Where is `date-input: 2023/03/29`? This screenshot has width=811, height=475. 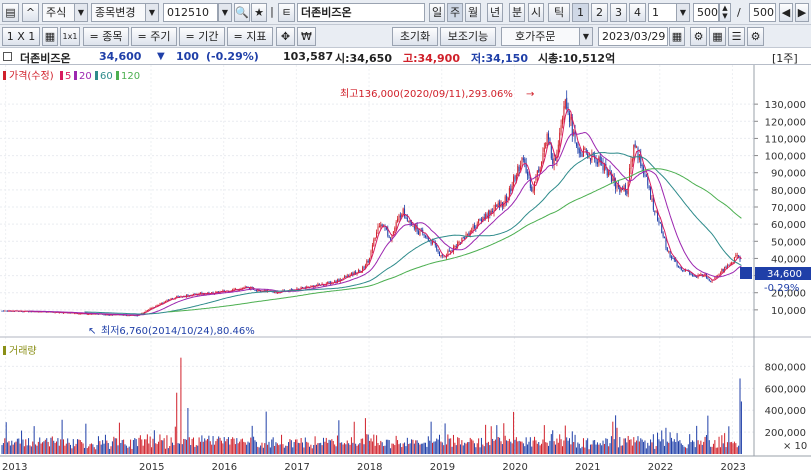
date-input: 2023/03/29 is located at coordinates (633, 36).